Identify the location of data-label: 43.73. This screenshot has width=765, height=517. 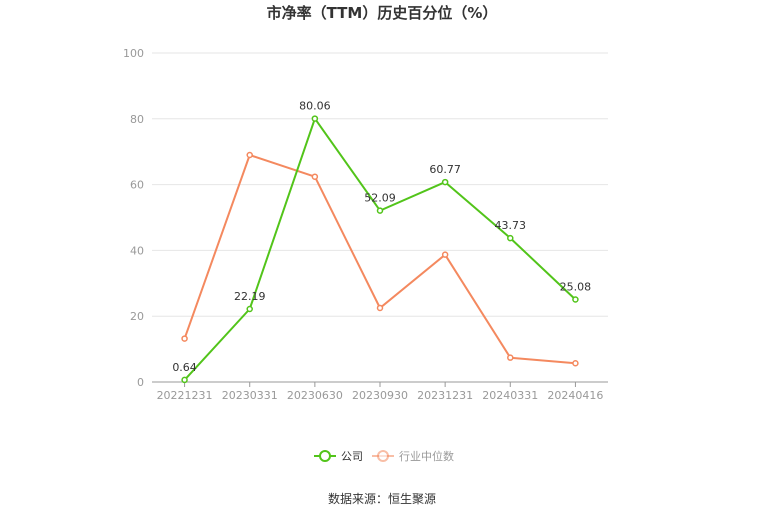
(511, 225).